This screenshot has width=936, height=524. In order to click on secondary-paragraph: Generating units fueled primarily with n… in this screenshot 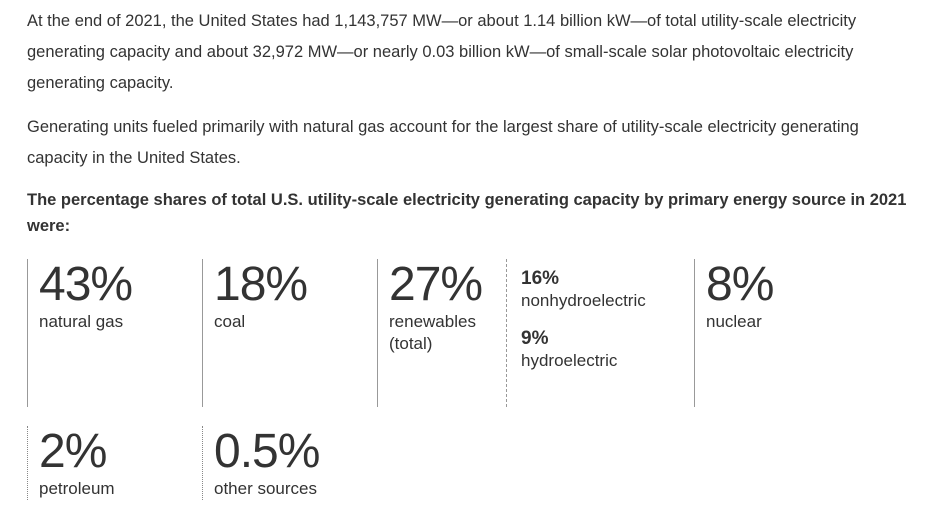, I will do `click(443, 142)`.